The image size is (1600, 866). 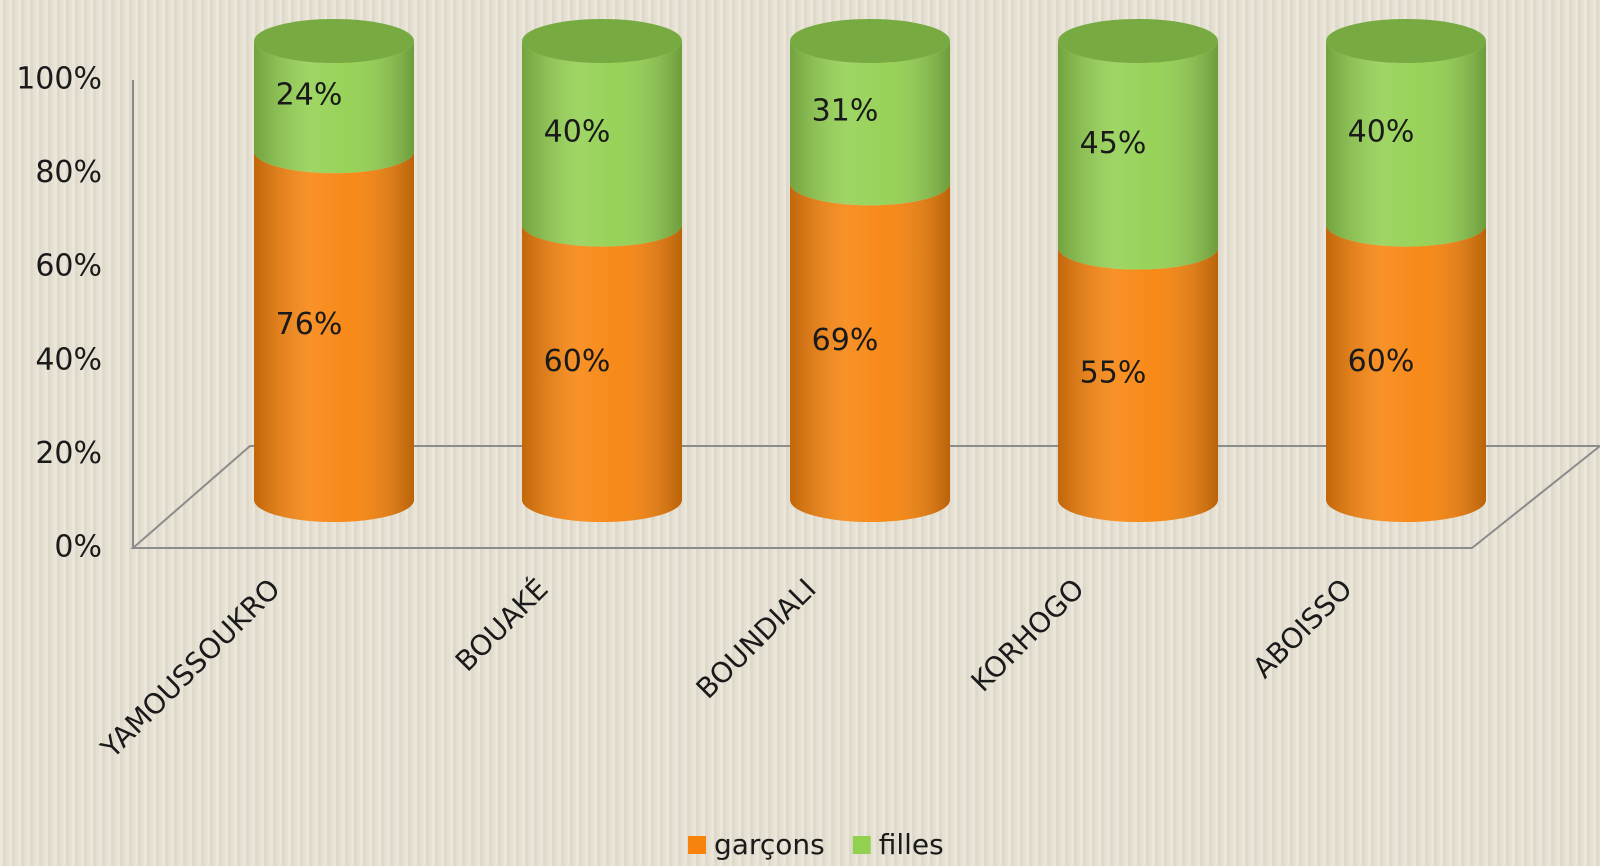 I want to click on x-tick-label: YAMOUSSOUKRO, so click(x=190, y=668).